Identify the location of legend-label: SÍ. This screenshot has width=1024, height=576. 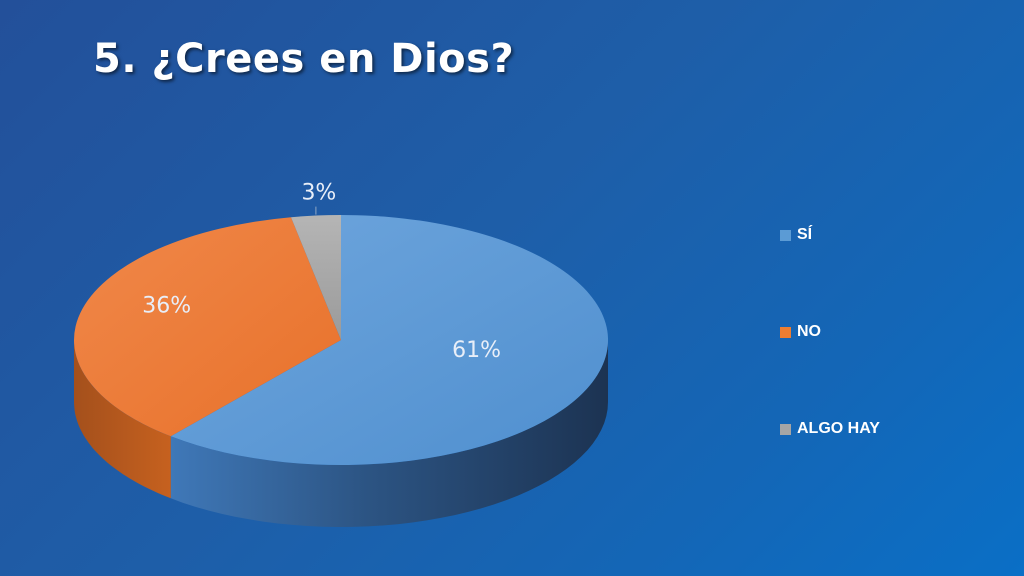
(805, 234).